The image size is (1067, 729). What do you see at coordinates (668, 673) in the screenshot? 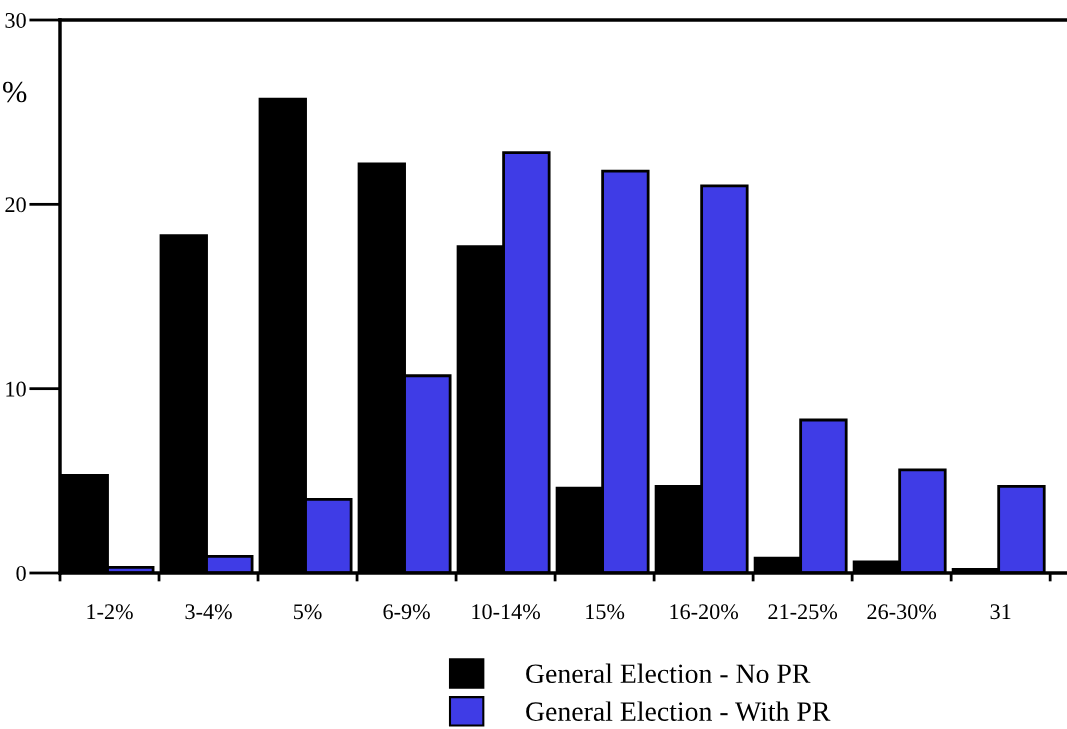
I see `legend-label: General Election - No PR` at bounding box center [668, 673].